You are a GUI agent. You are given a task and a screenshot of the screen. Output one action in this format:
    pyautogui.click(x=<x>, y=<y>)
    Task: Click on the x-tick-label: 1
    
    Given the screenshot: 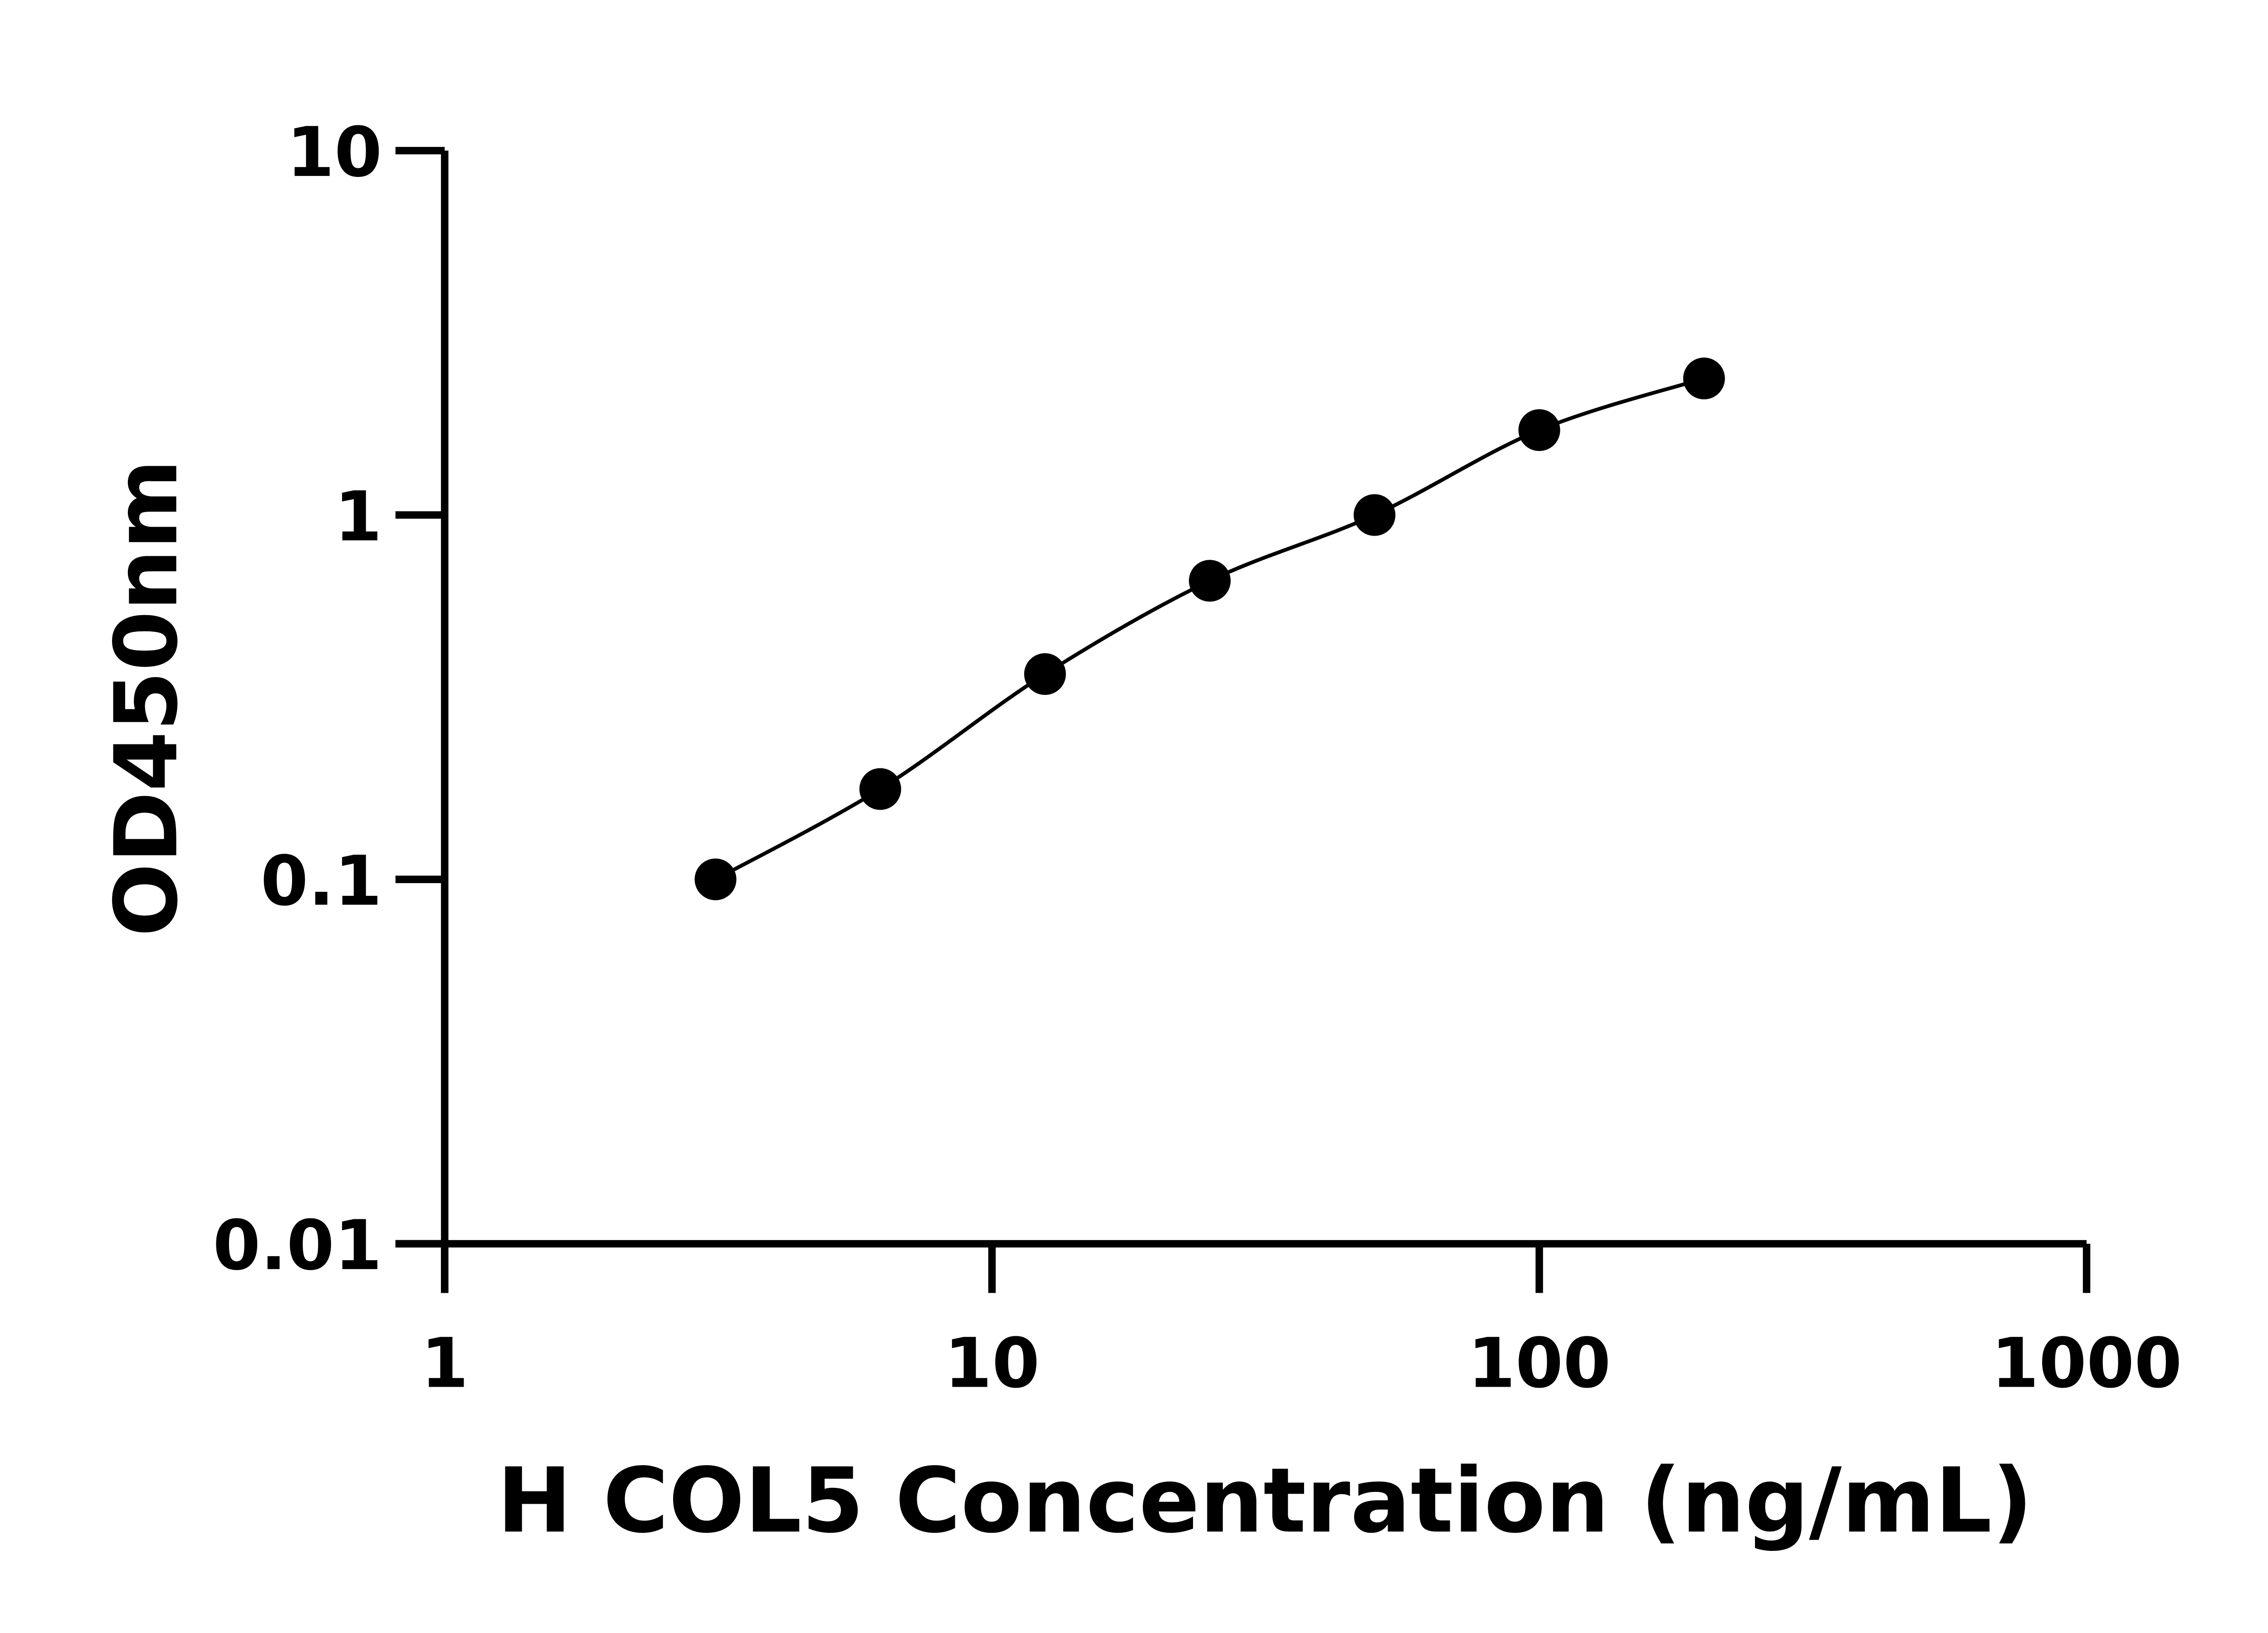 What is the action you would take?
    pyautogui.click(x=445, y=1363)
    